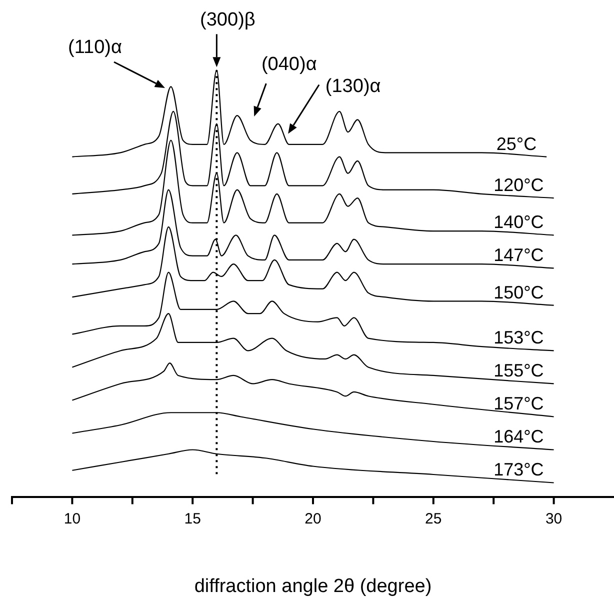 This screenshot has height=612, width=614. I want to click on series-label: 150°C, so click(519, 292).